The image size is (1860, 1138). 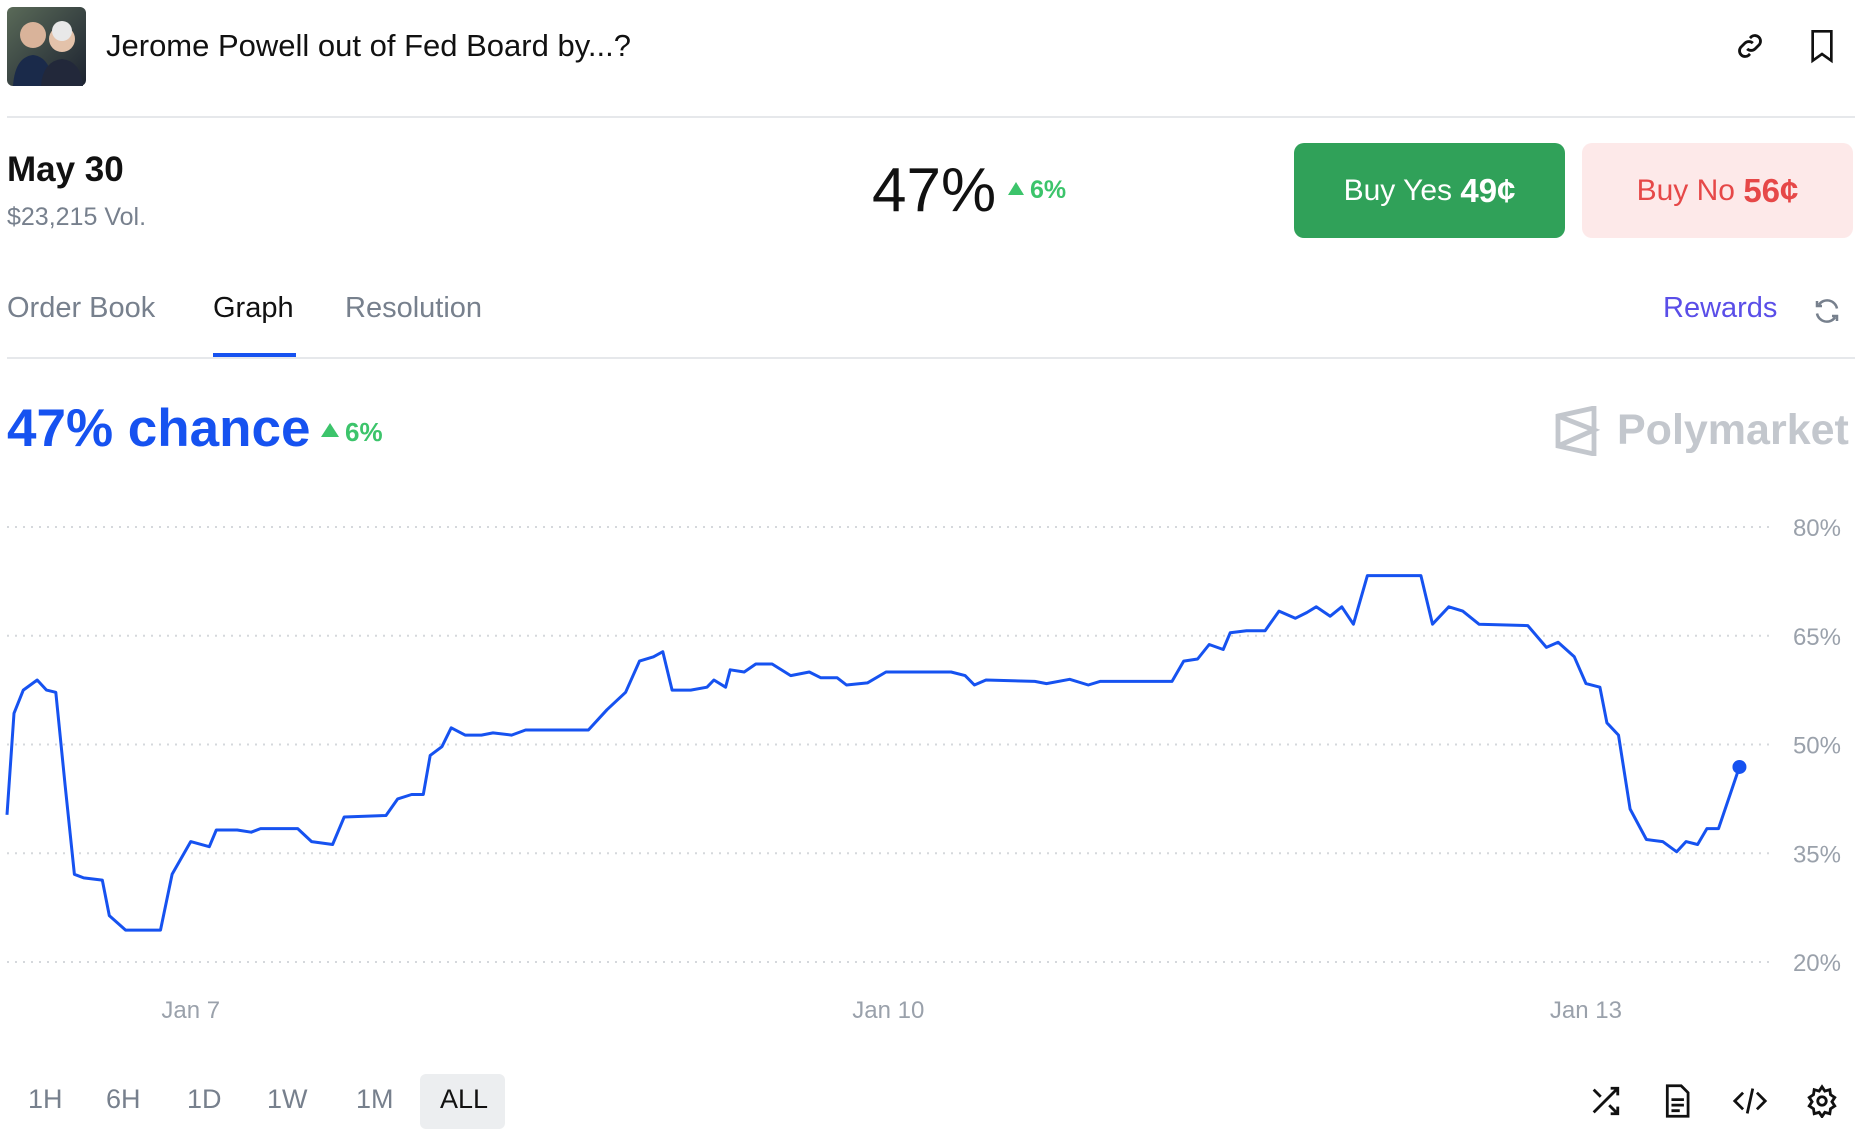 What do you see at coordinates (1577, 431) in the screenshot?
I see `brand-logo` at bounding box center [1577, 431].